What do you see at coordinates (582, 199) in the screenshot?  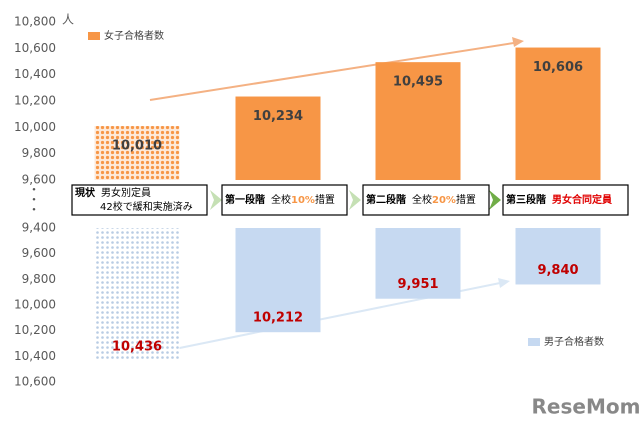 I see `stage-highlight: 男女合同定員` at bounding box center [582, 199].